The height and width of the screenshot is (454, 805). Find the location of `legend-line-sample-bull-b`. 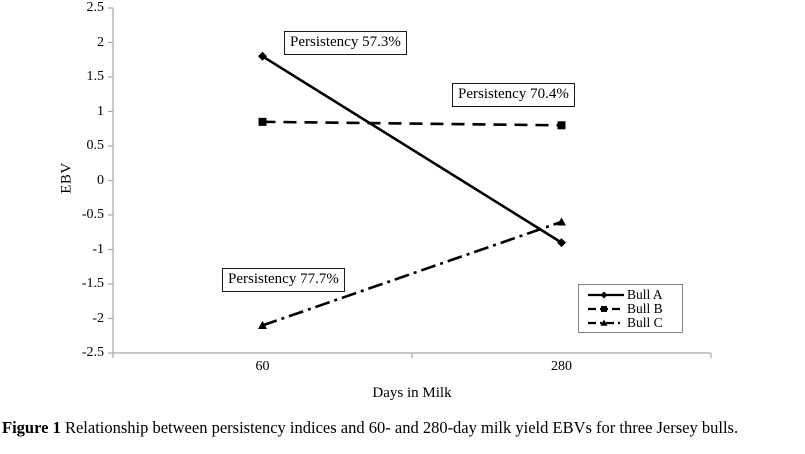

legend-line-sample-bull-b is located at coordinates (606, 309).